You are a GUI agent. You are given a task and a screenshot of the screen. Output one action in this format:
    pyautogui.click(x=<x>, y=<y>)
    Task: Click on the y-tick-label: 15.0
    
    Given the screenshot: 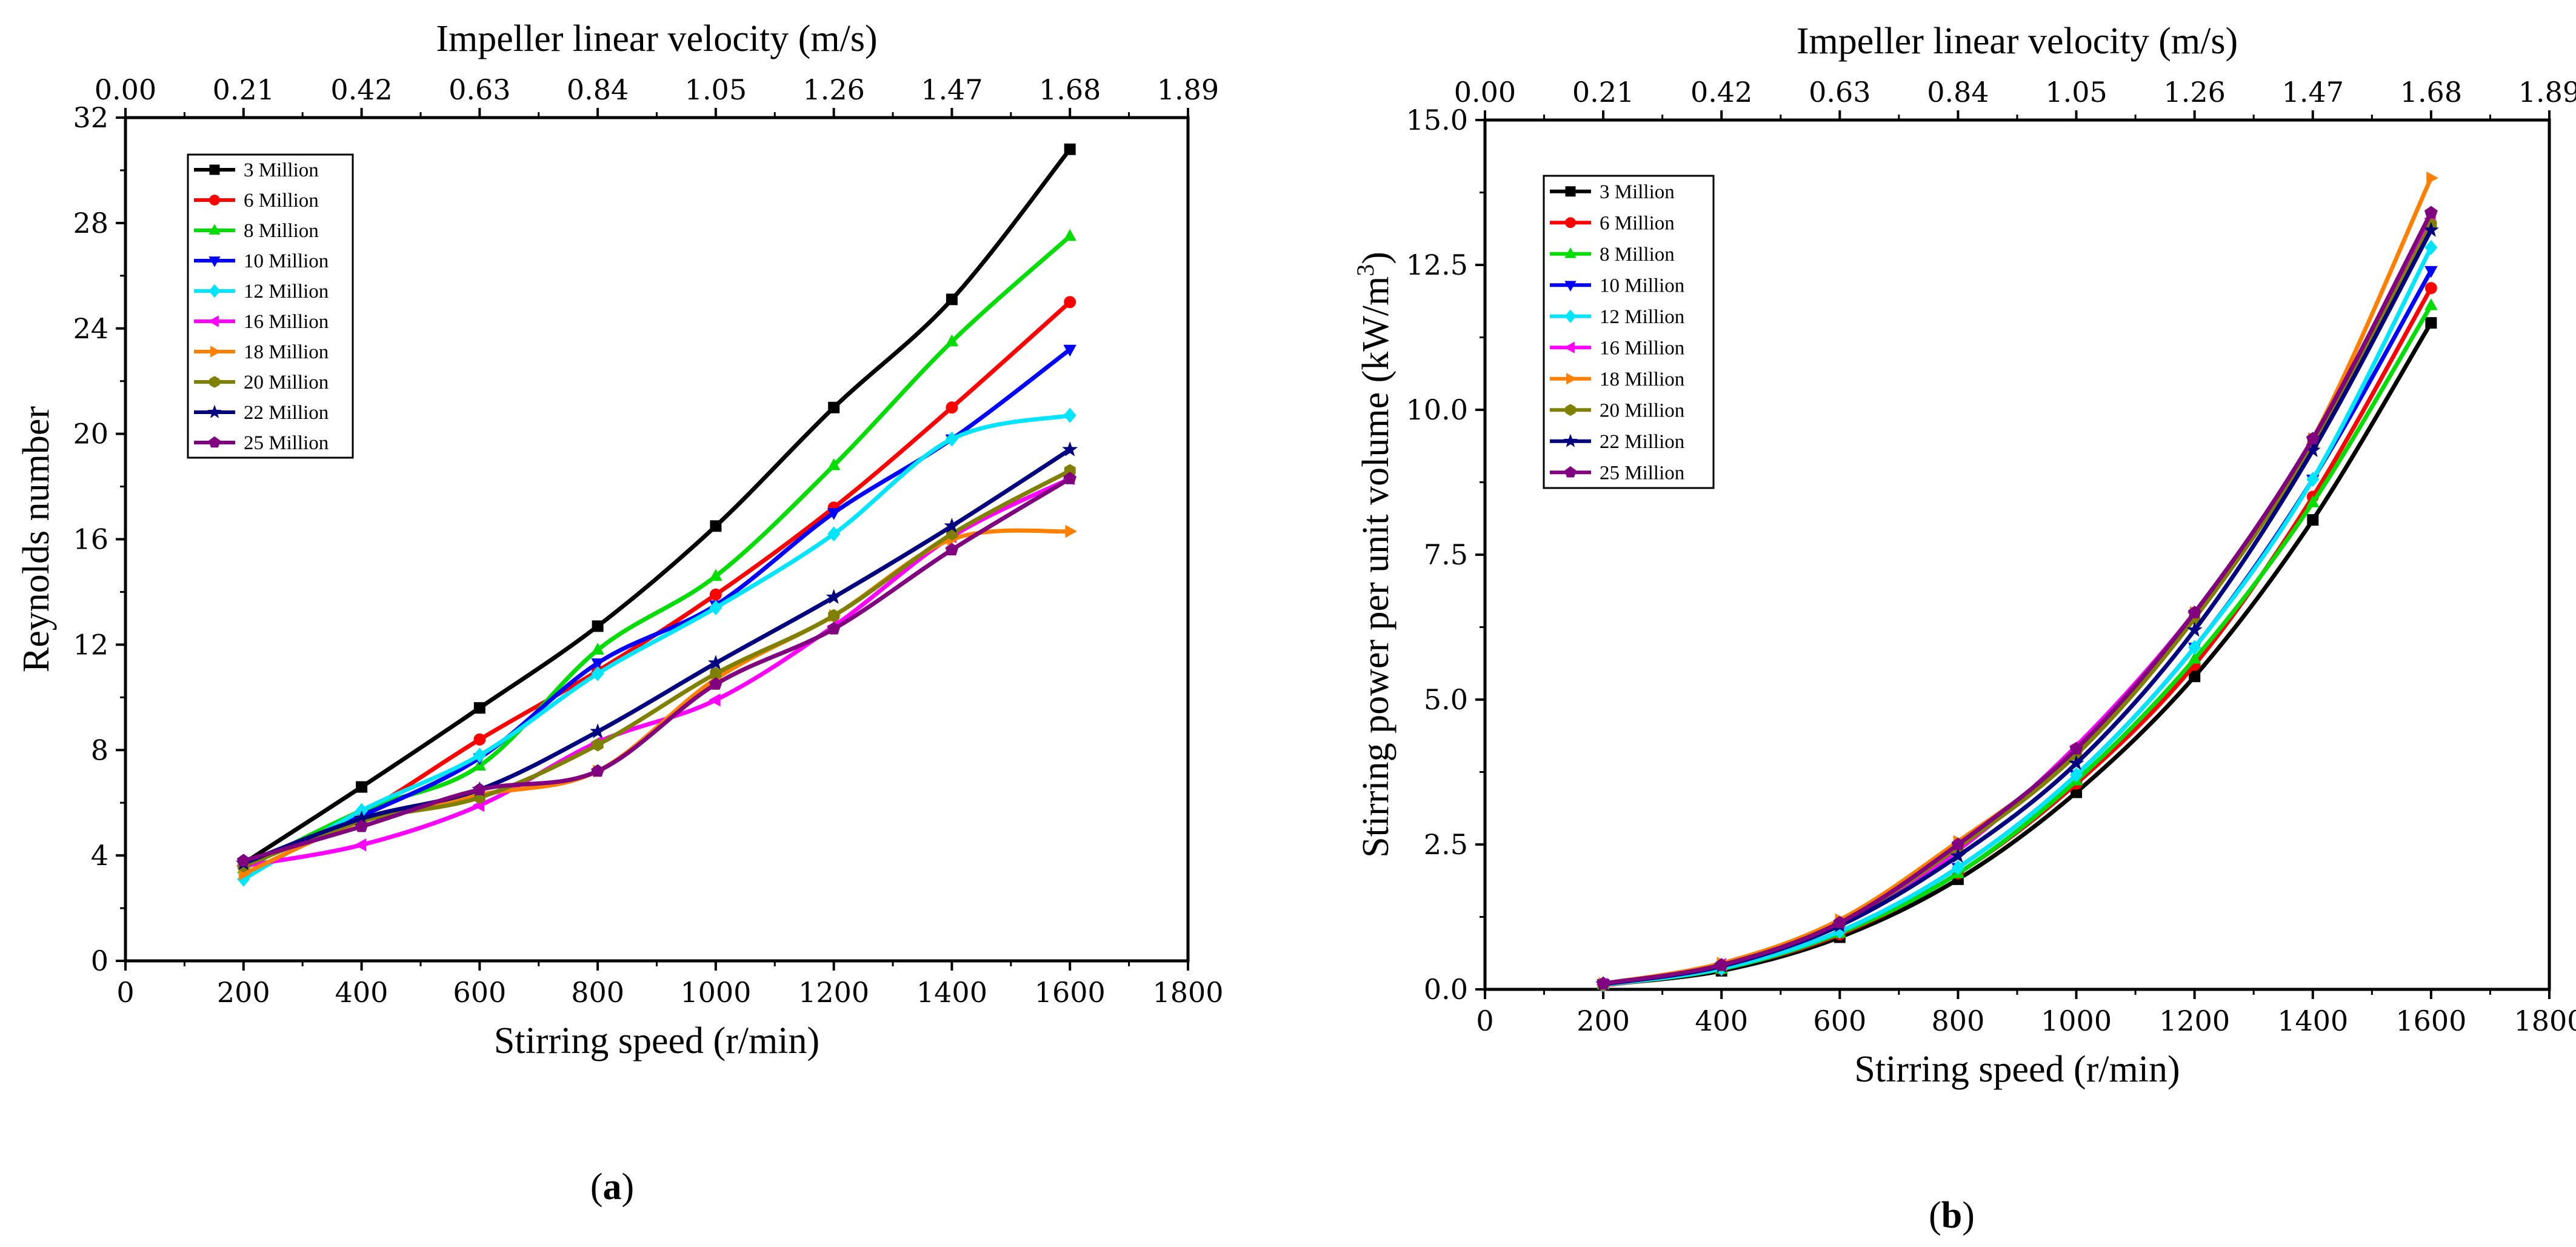 What is the action you would take?
    pyautogui.click(x=1437, y=120)
    